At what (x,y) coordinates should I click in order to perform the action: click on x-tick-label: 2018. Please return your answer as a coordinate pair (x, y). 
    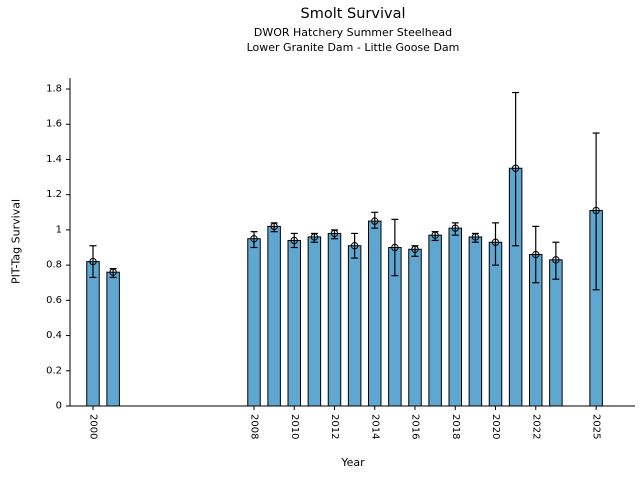
    Looking at the image, I should click on (455, 426).